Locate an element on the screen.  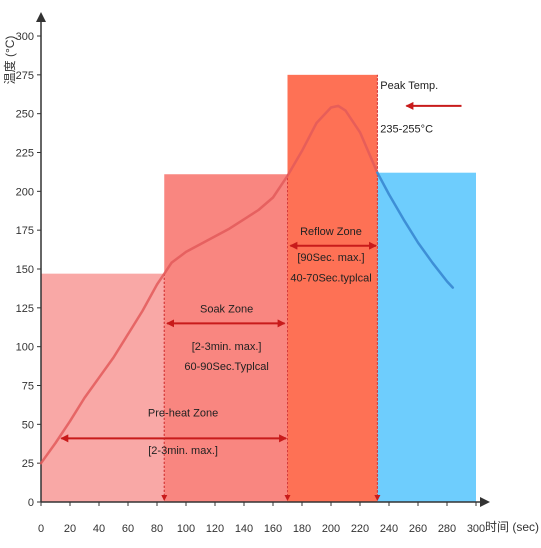
y-tick-label: 200 is located at coordinates (25, 192).